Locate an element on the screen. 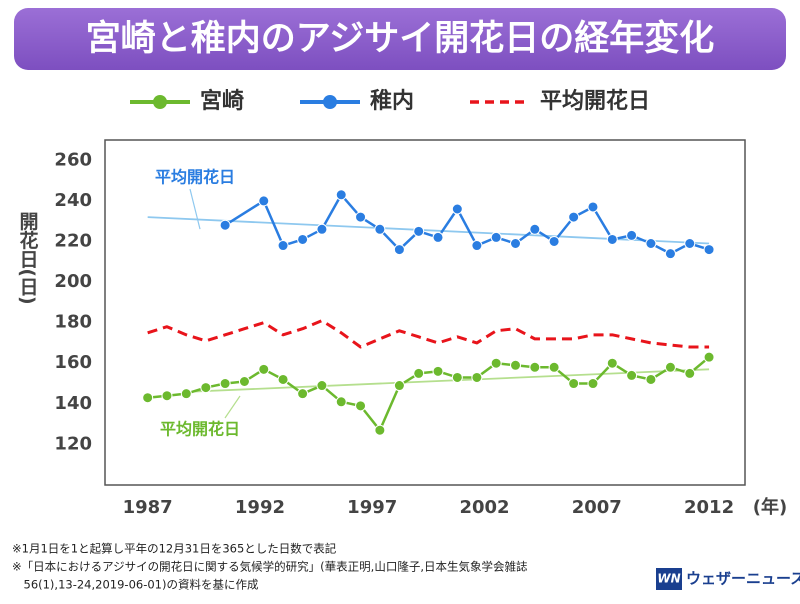  y-tick-label: 220 is located at coordinates (73, 240).